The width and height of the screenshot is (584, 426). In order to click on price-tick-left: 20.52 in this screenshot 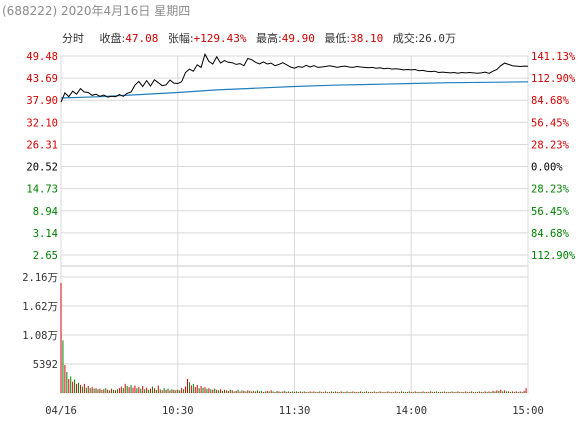, I will do `click(42, 168)`.